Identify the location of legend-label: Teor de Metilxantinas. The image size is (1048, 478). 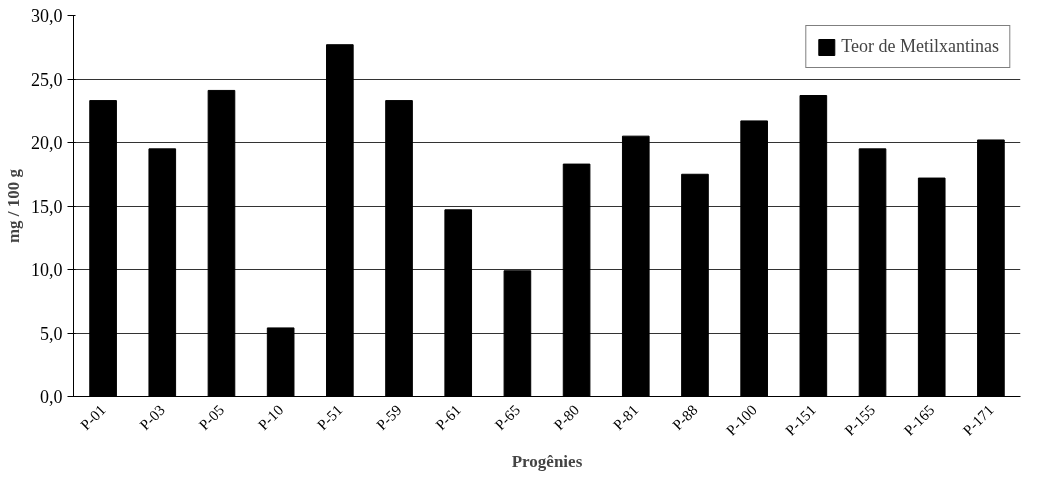
(920, 46).